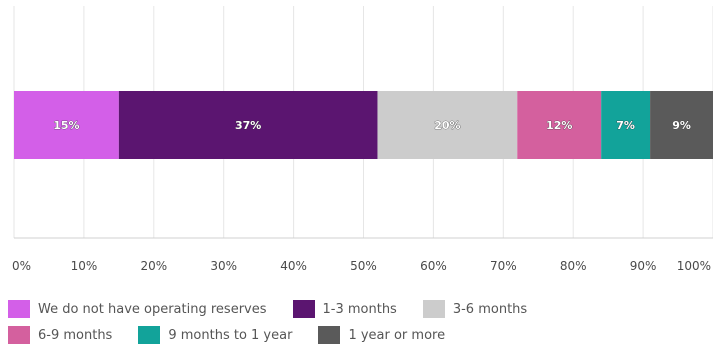 Image resolution: width=713 pixels, height=350 pixels. What do you see at coordinates (21, 266) in the screenshot?
I see `x-tick-label: 0%` at bounding box center [21, 266].